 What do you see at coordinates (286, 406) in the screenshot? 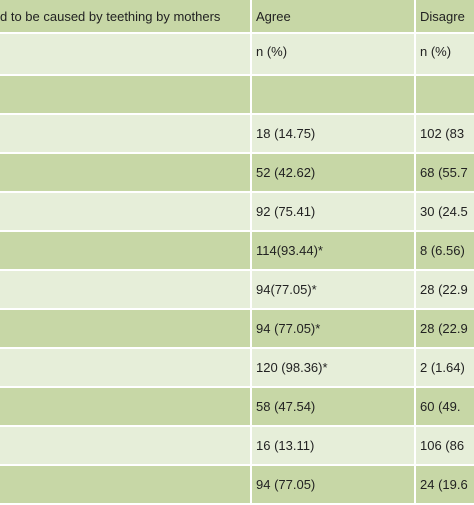
I see `agree-cell: 58 (47.54)` at bounding box center [286, 406].